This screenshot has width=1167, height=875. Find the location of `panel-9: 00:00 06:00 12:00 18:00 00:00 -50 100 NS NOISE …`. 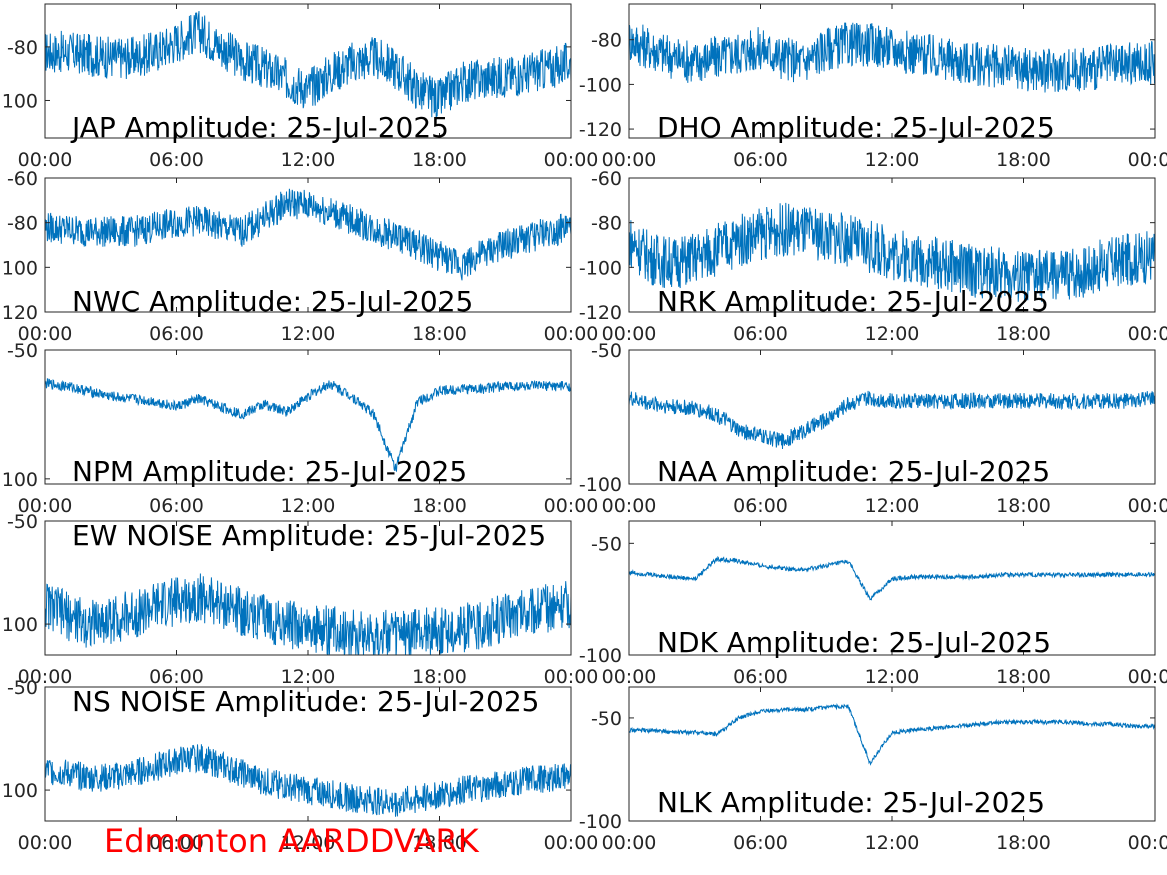

panel-9: 00:00 06:00 12:00 18:00 00:00 -50 100 NS NOISE … is located at coordinates (300, 765).